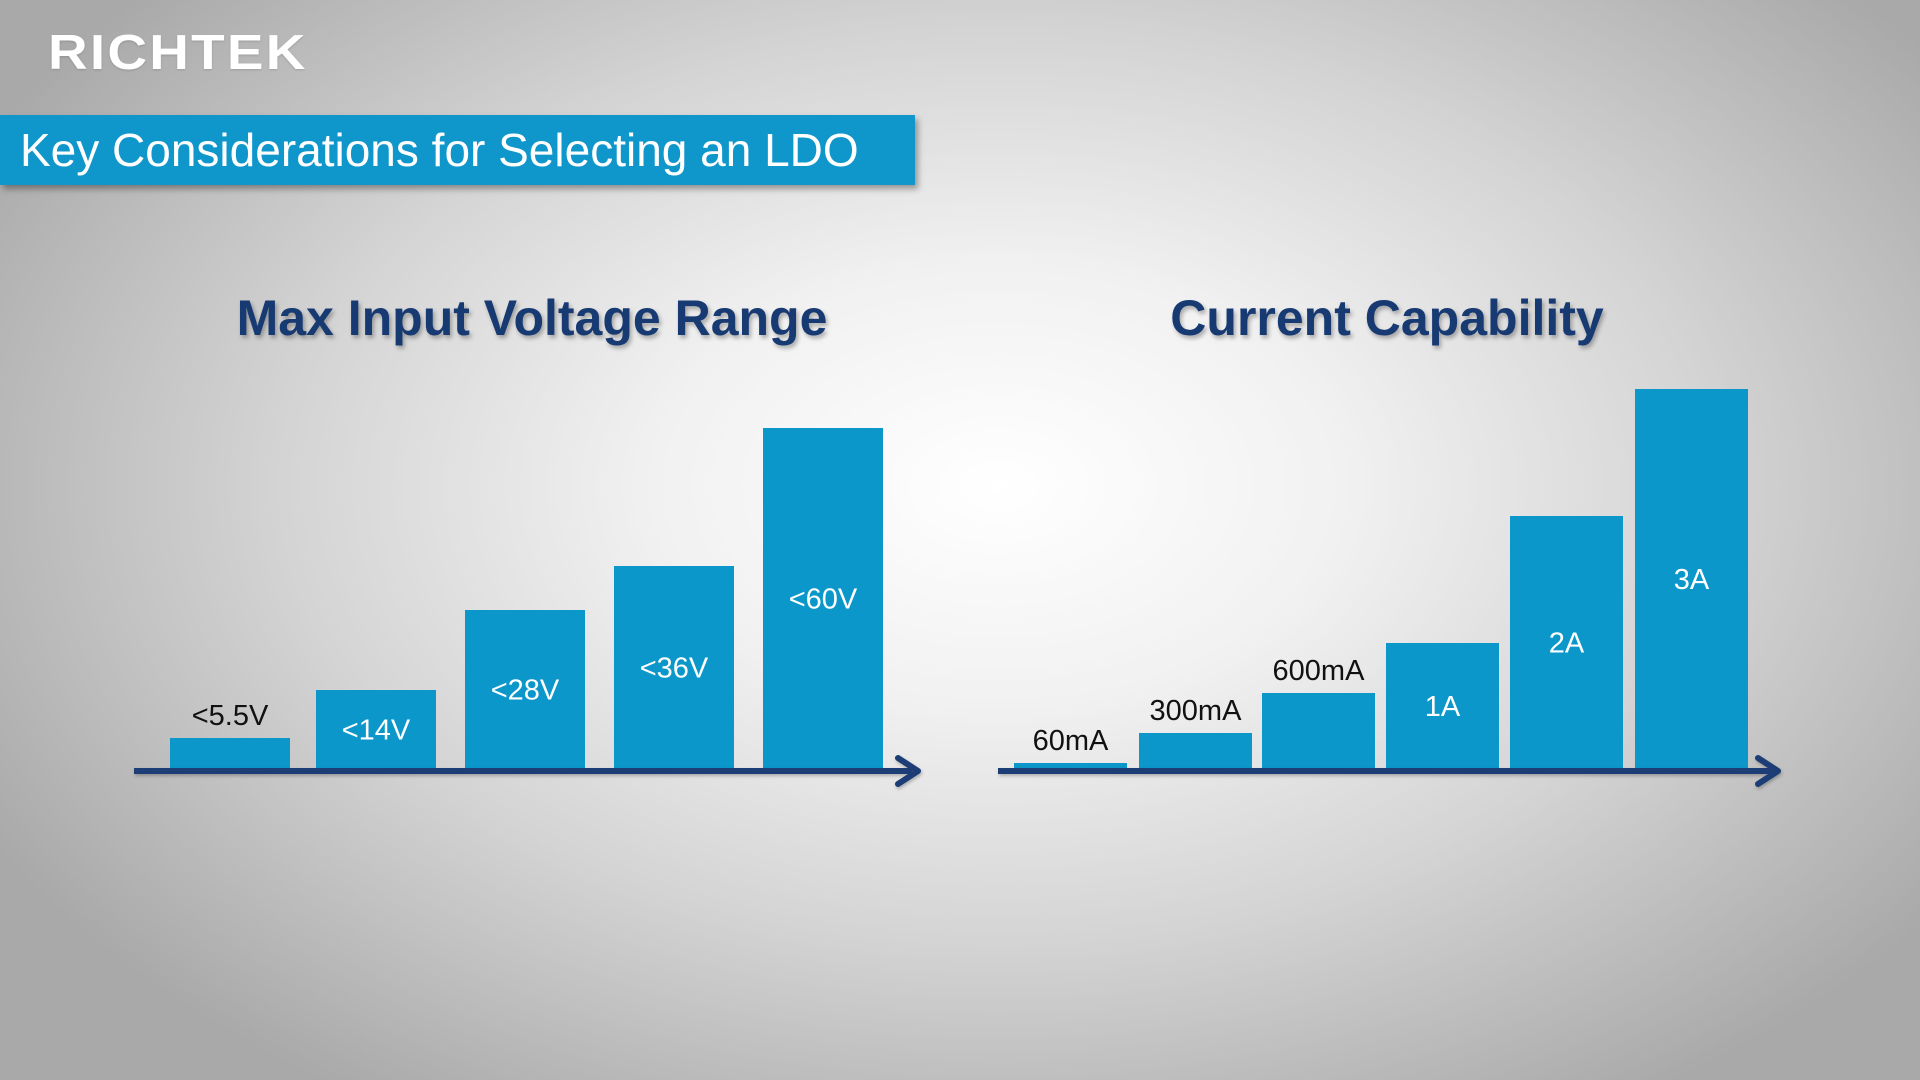  Describe the element at coordinates (1387, 318) in the screenshot. I see `current-chart-title: Current Capability` at that location.